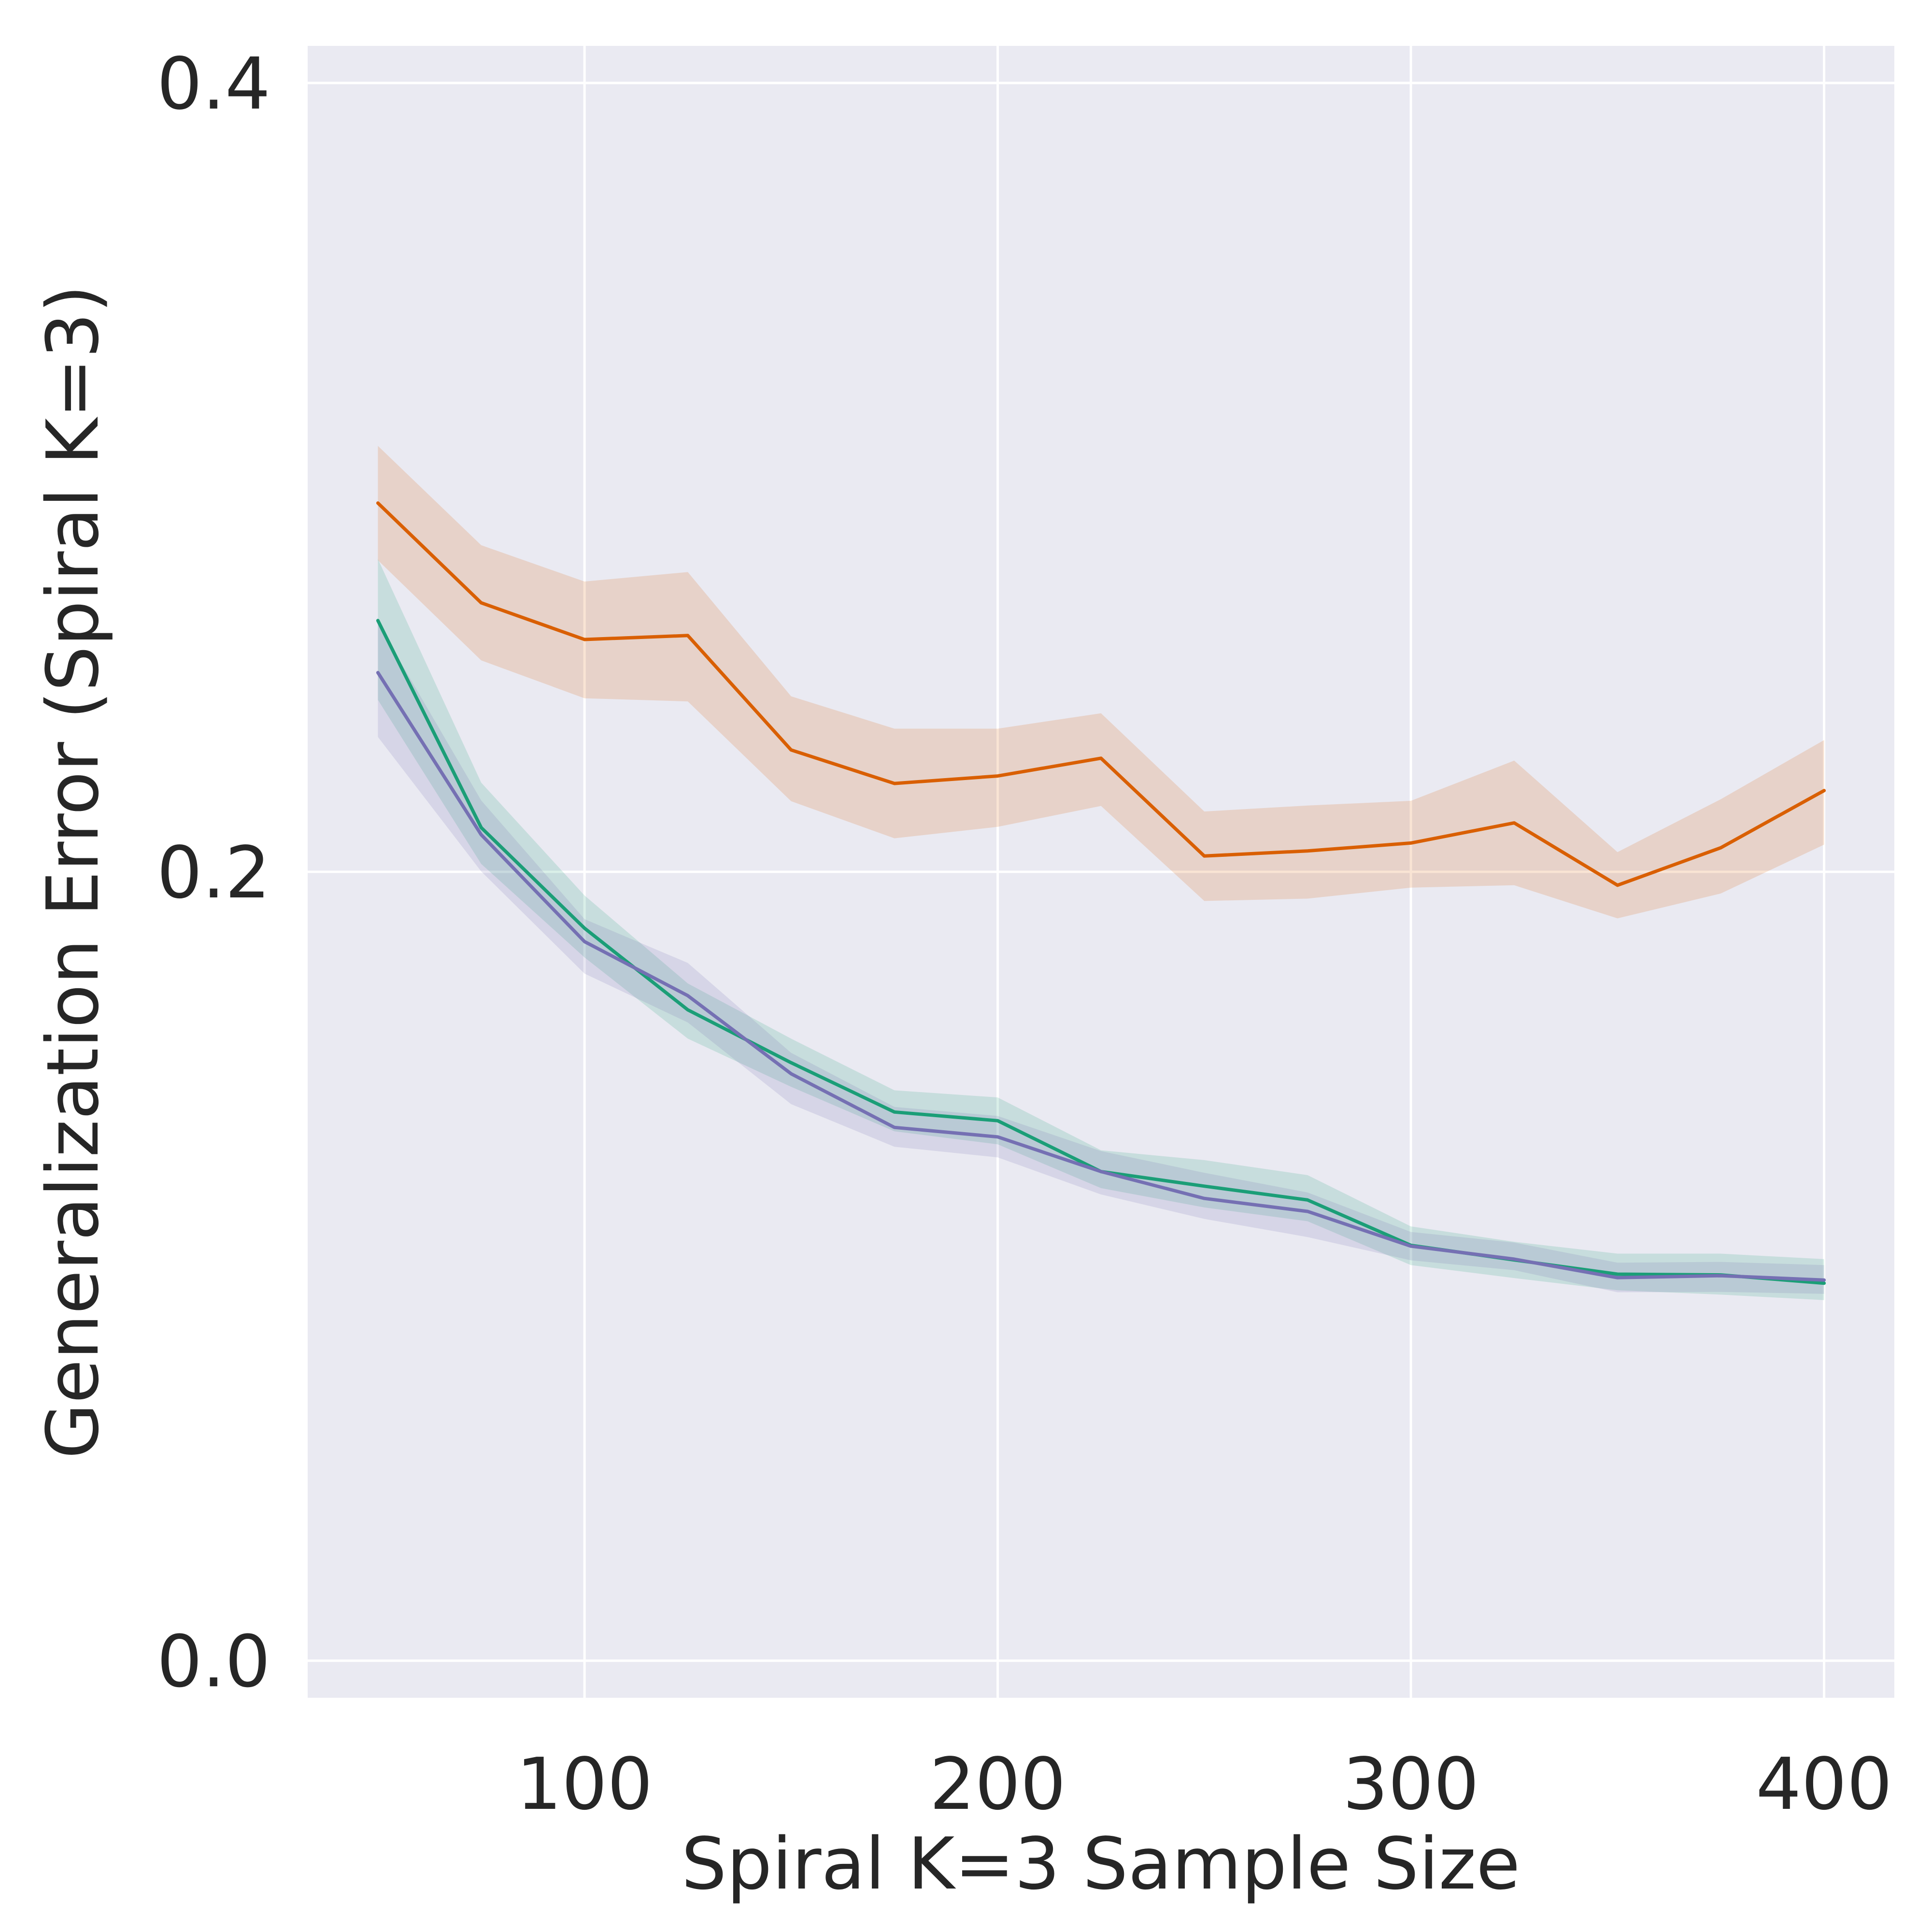  Describe the element at coordinates (1101, 1863) in the screenshot. I see `x-axis-label: Spiral K=3 Sample Size` at that location.